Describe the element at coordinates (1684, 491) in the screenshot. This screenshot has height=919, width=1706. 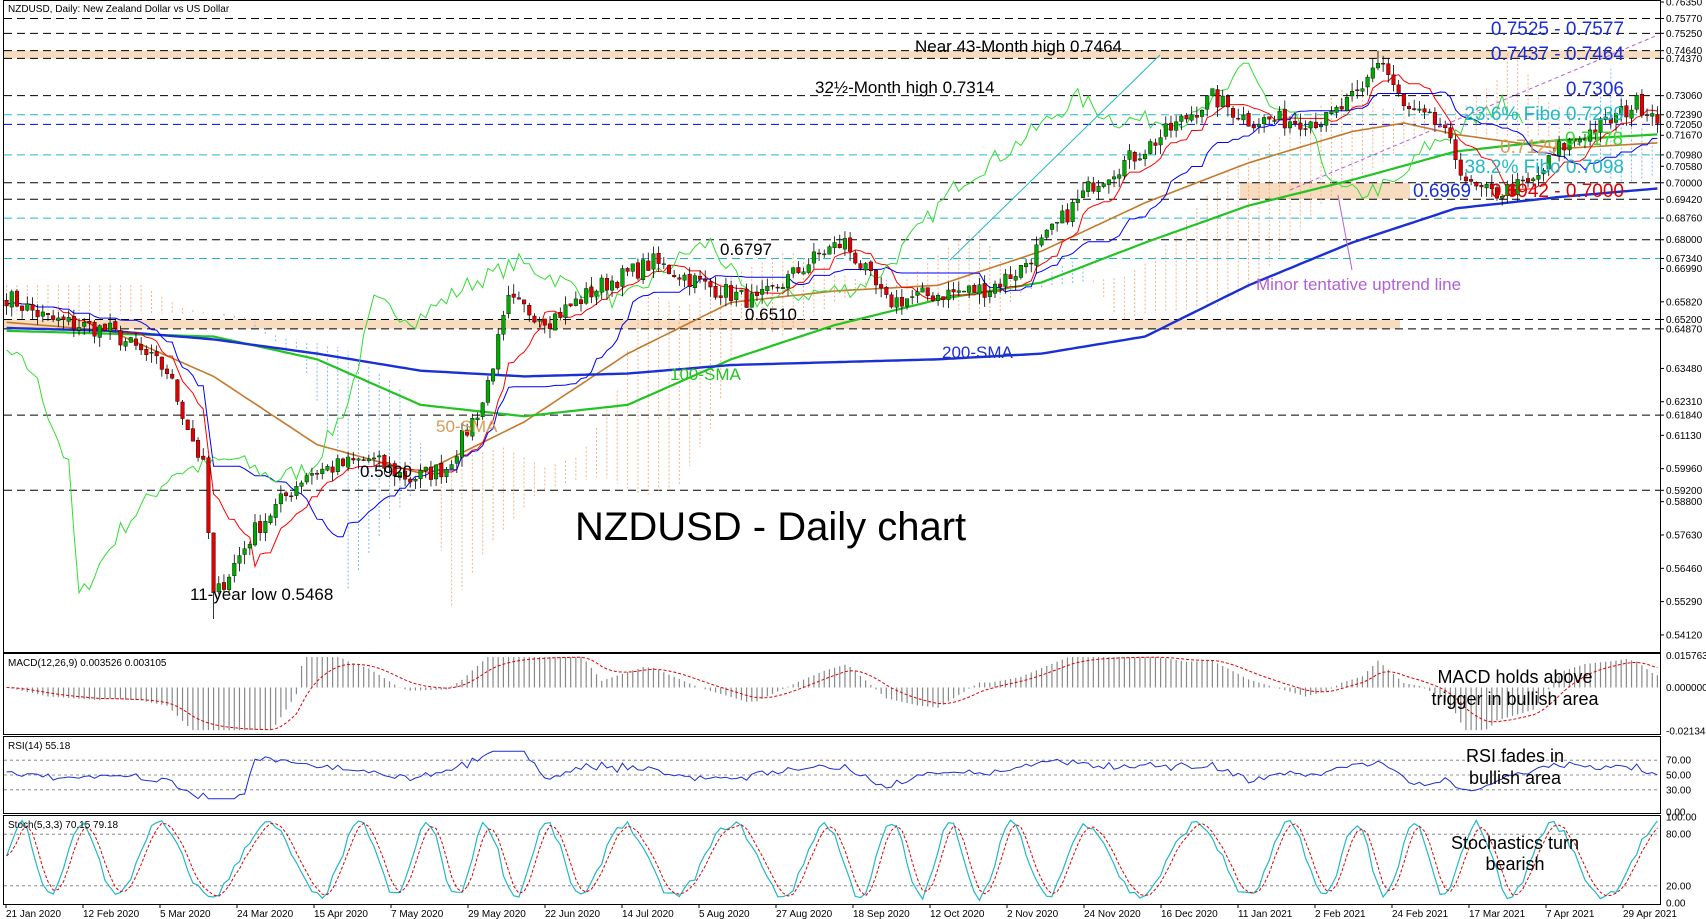
I see `y-tick-label-25: 0.59200` at that location.